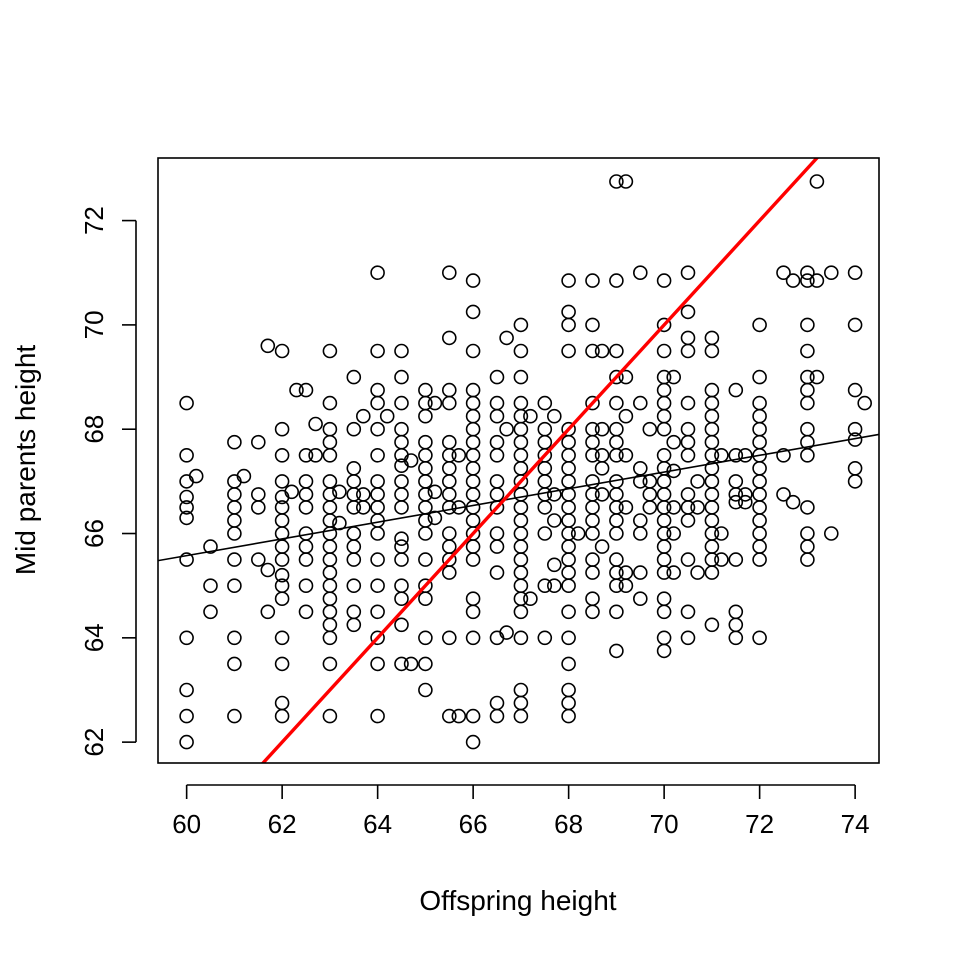  What do you see at coordinates (282, 824) in the screenshot?
I see `x-tick-label: 62` at bounding box center [282, 824].